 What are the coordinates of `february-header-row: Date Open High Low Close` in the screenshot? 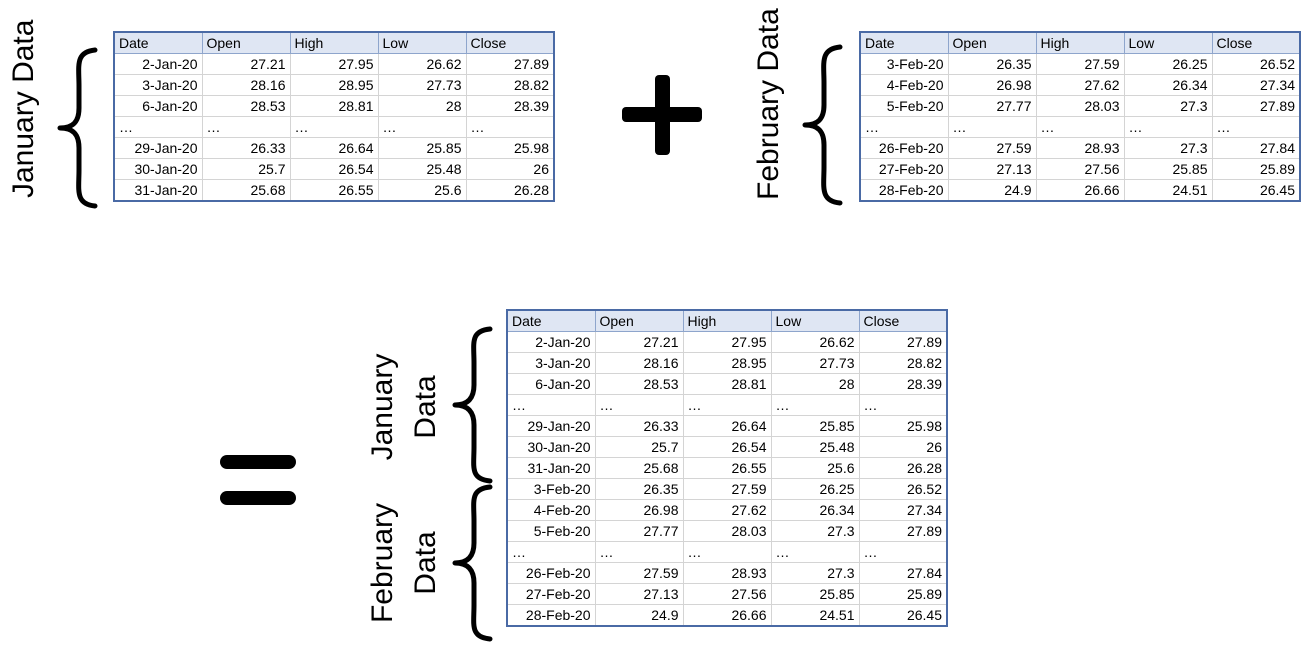 It's located at (1080, 42).